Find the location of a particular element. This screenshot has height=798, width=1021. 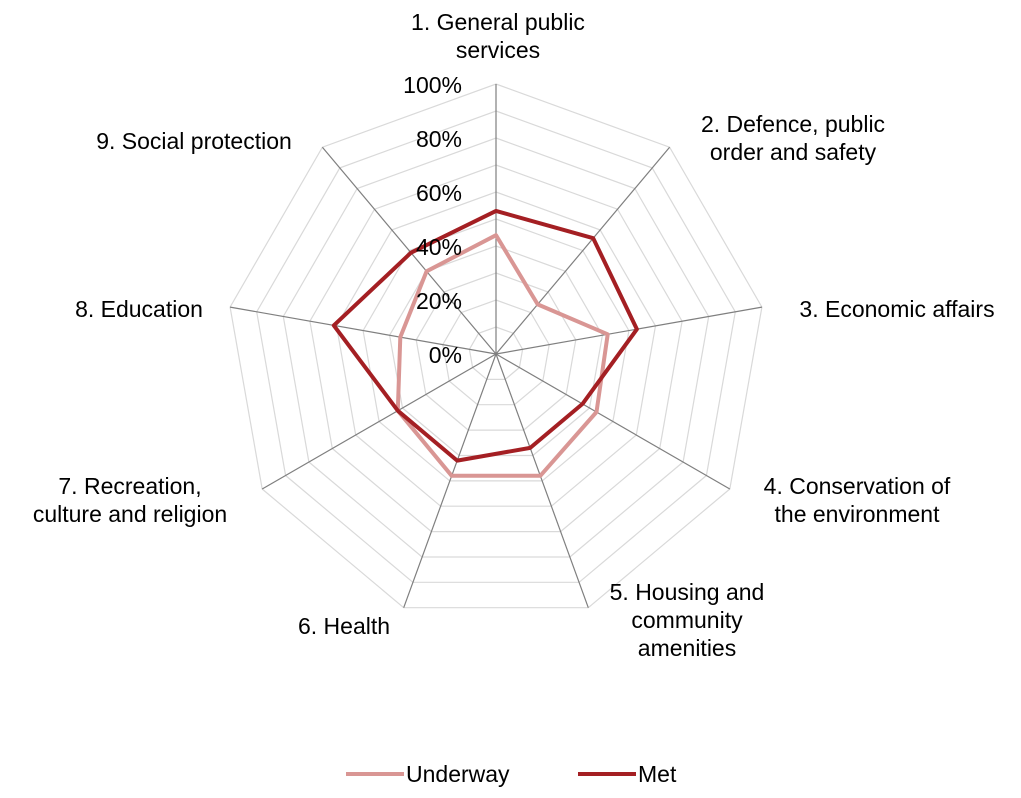

legend-label-underway: Underway is located at coordinates (458, 774).